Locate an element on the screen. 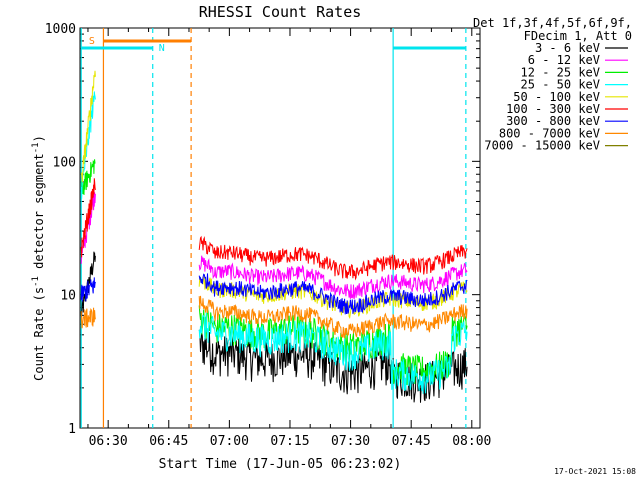  legend-entry-label: 6 - 12 keV is located at coordinates (564, 60).